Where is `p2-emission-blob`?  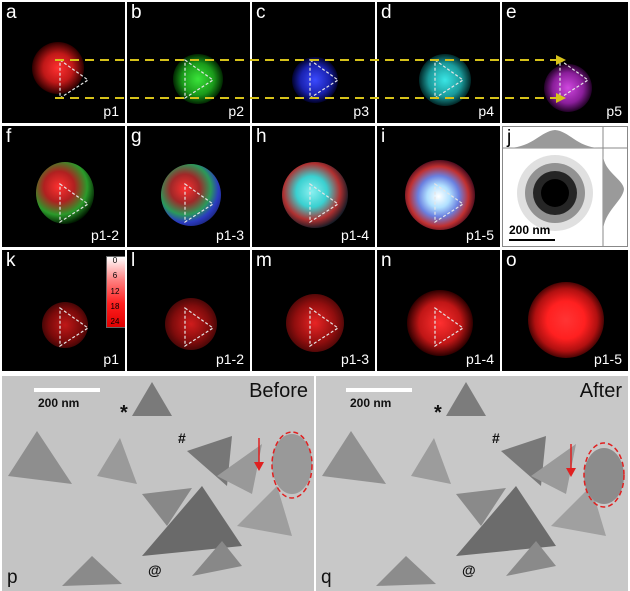 p2-emission-blob is located at coordinates (198, 79).